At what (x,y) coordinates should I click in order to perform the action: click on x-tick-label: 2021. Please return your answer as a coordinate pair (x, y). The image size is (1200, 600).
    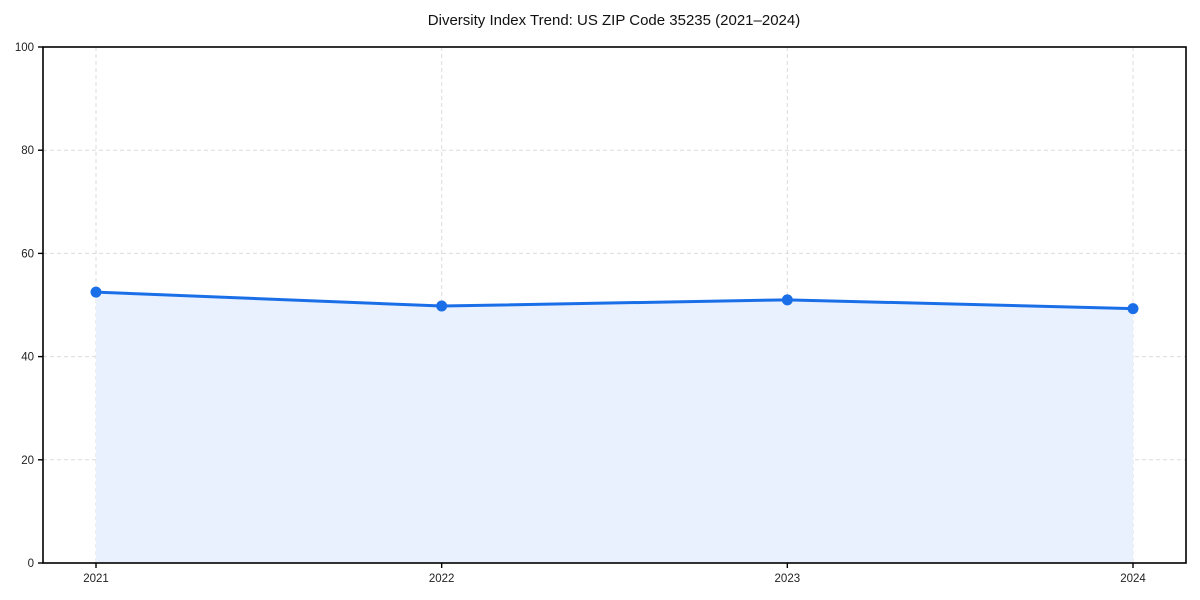
    Looking at the image, I should click on (96, 579).